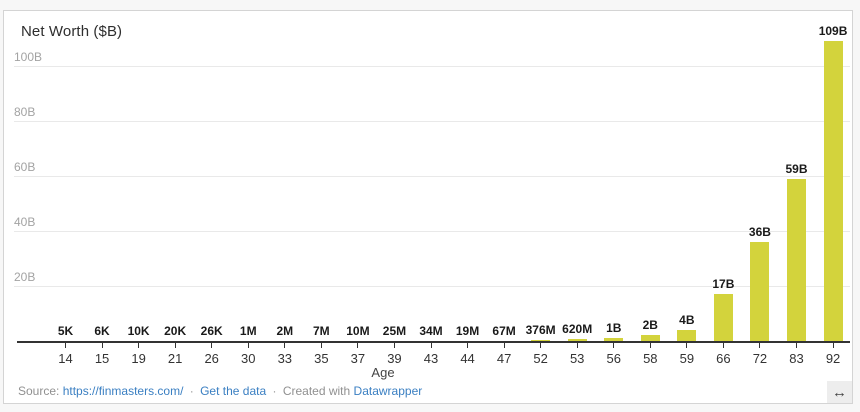 The width and height of the screenshot is (860, 412). I want to click on x-axis-baseline, so click(433, 342).